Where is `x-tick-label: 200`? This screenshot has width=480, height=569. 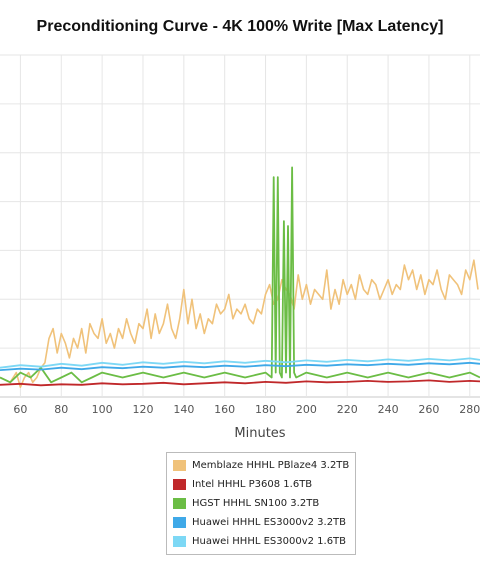 x-tick-label: 200 is located at coordinates (306, 409).